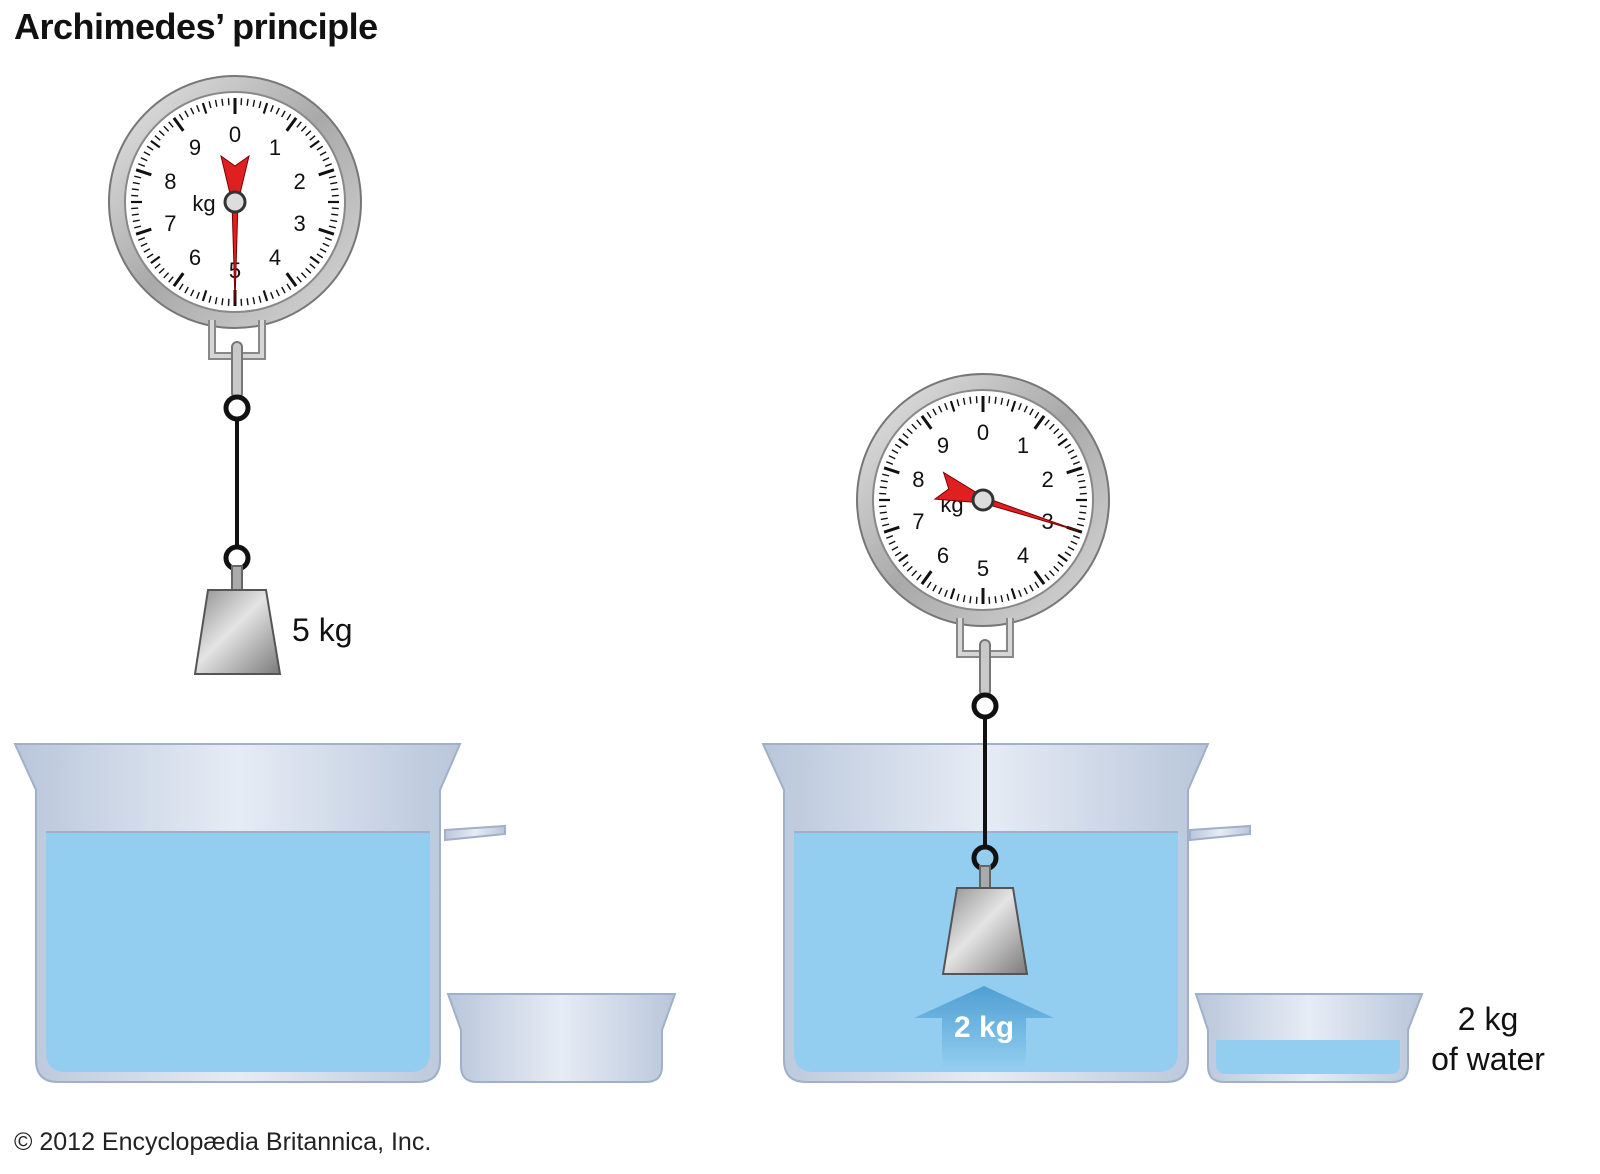 This screenshot has width=1600, height=1174. What do you see at coordinates (983, 500) in the screenshot?
I see `right-spring-scale: 0123456789 kg` at bounding box center [983, 500].